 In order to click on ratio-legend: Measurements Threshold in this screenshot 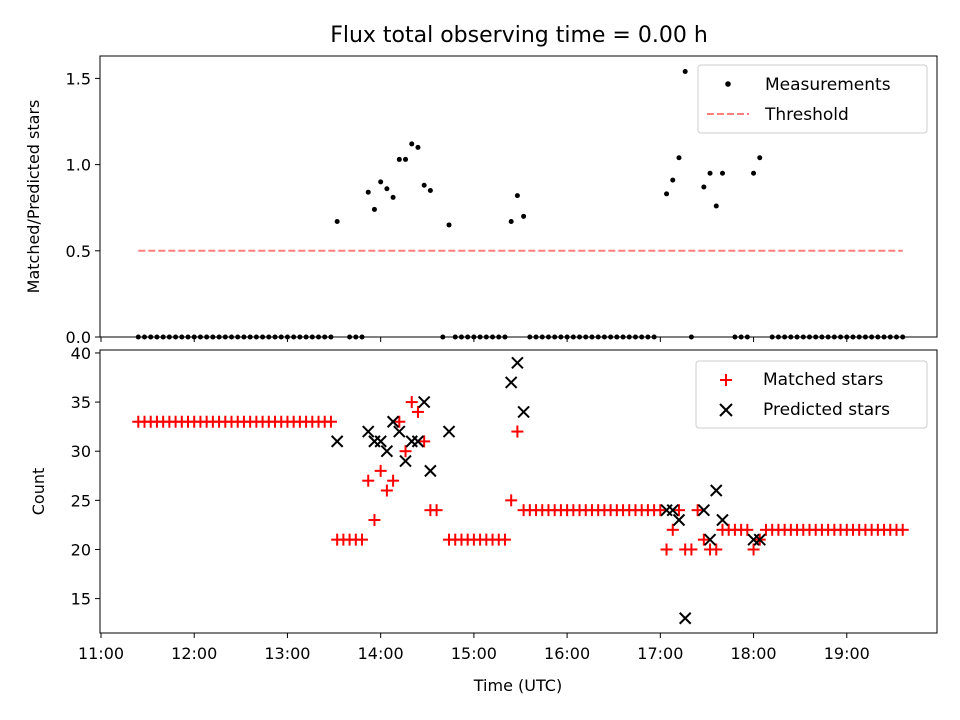, I will do `click(812, 99)`.